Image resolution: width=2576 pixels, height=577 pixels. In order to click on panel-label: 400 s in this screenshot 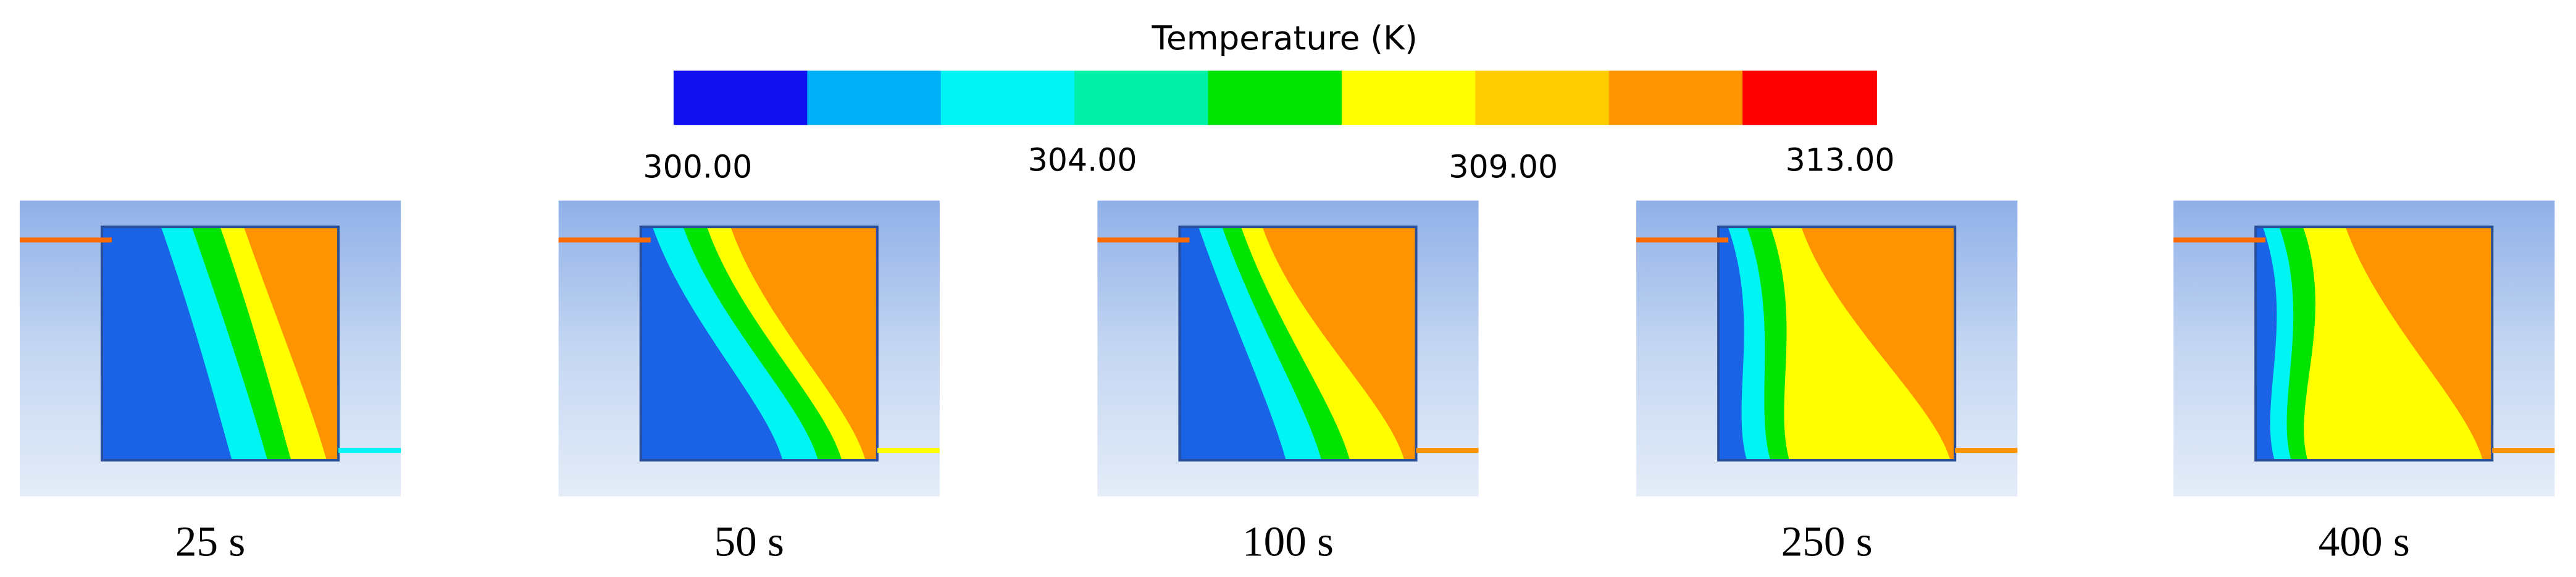, I will do `click(2364, 541)`.